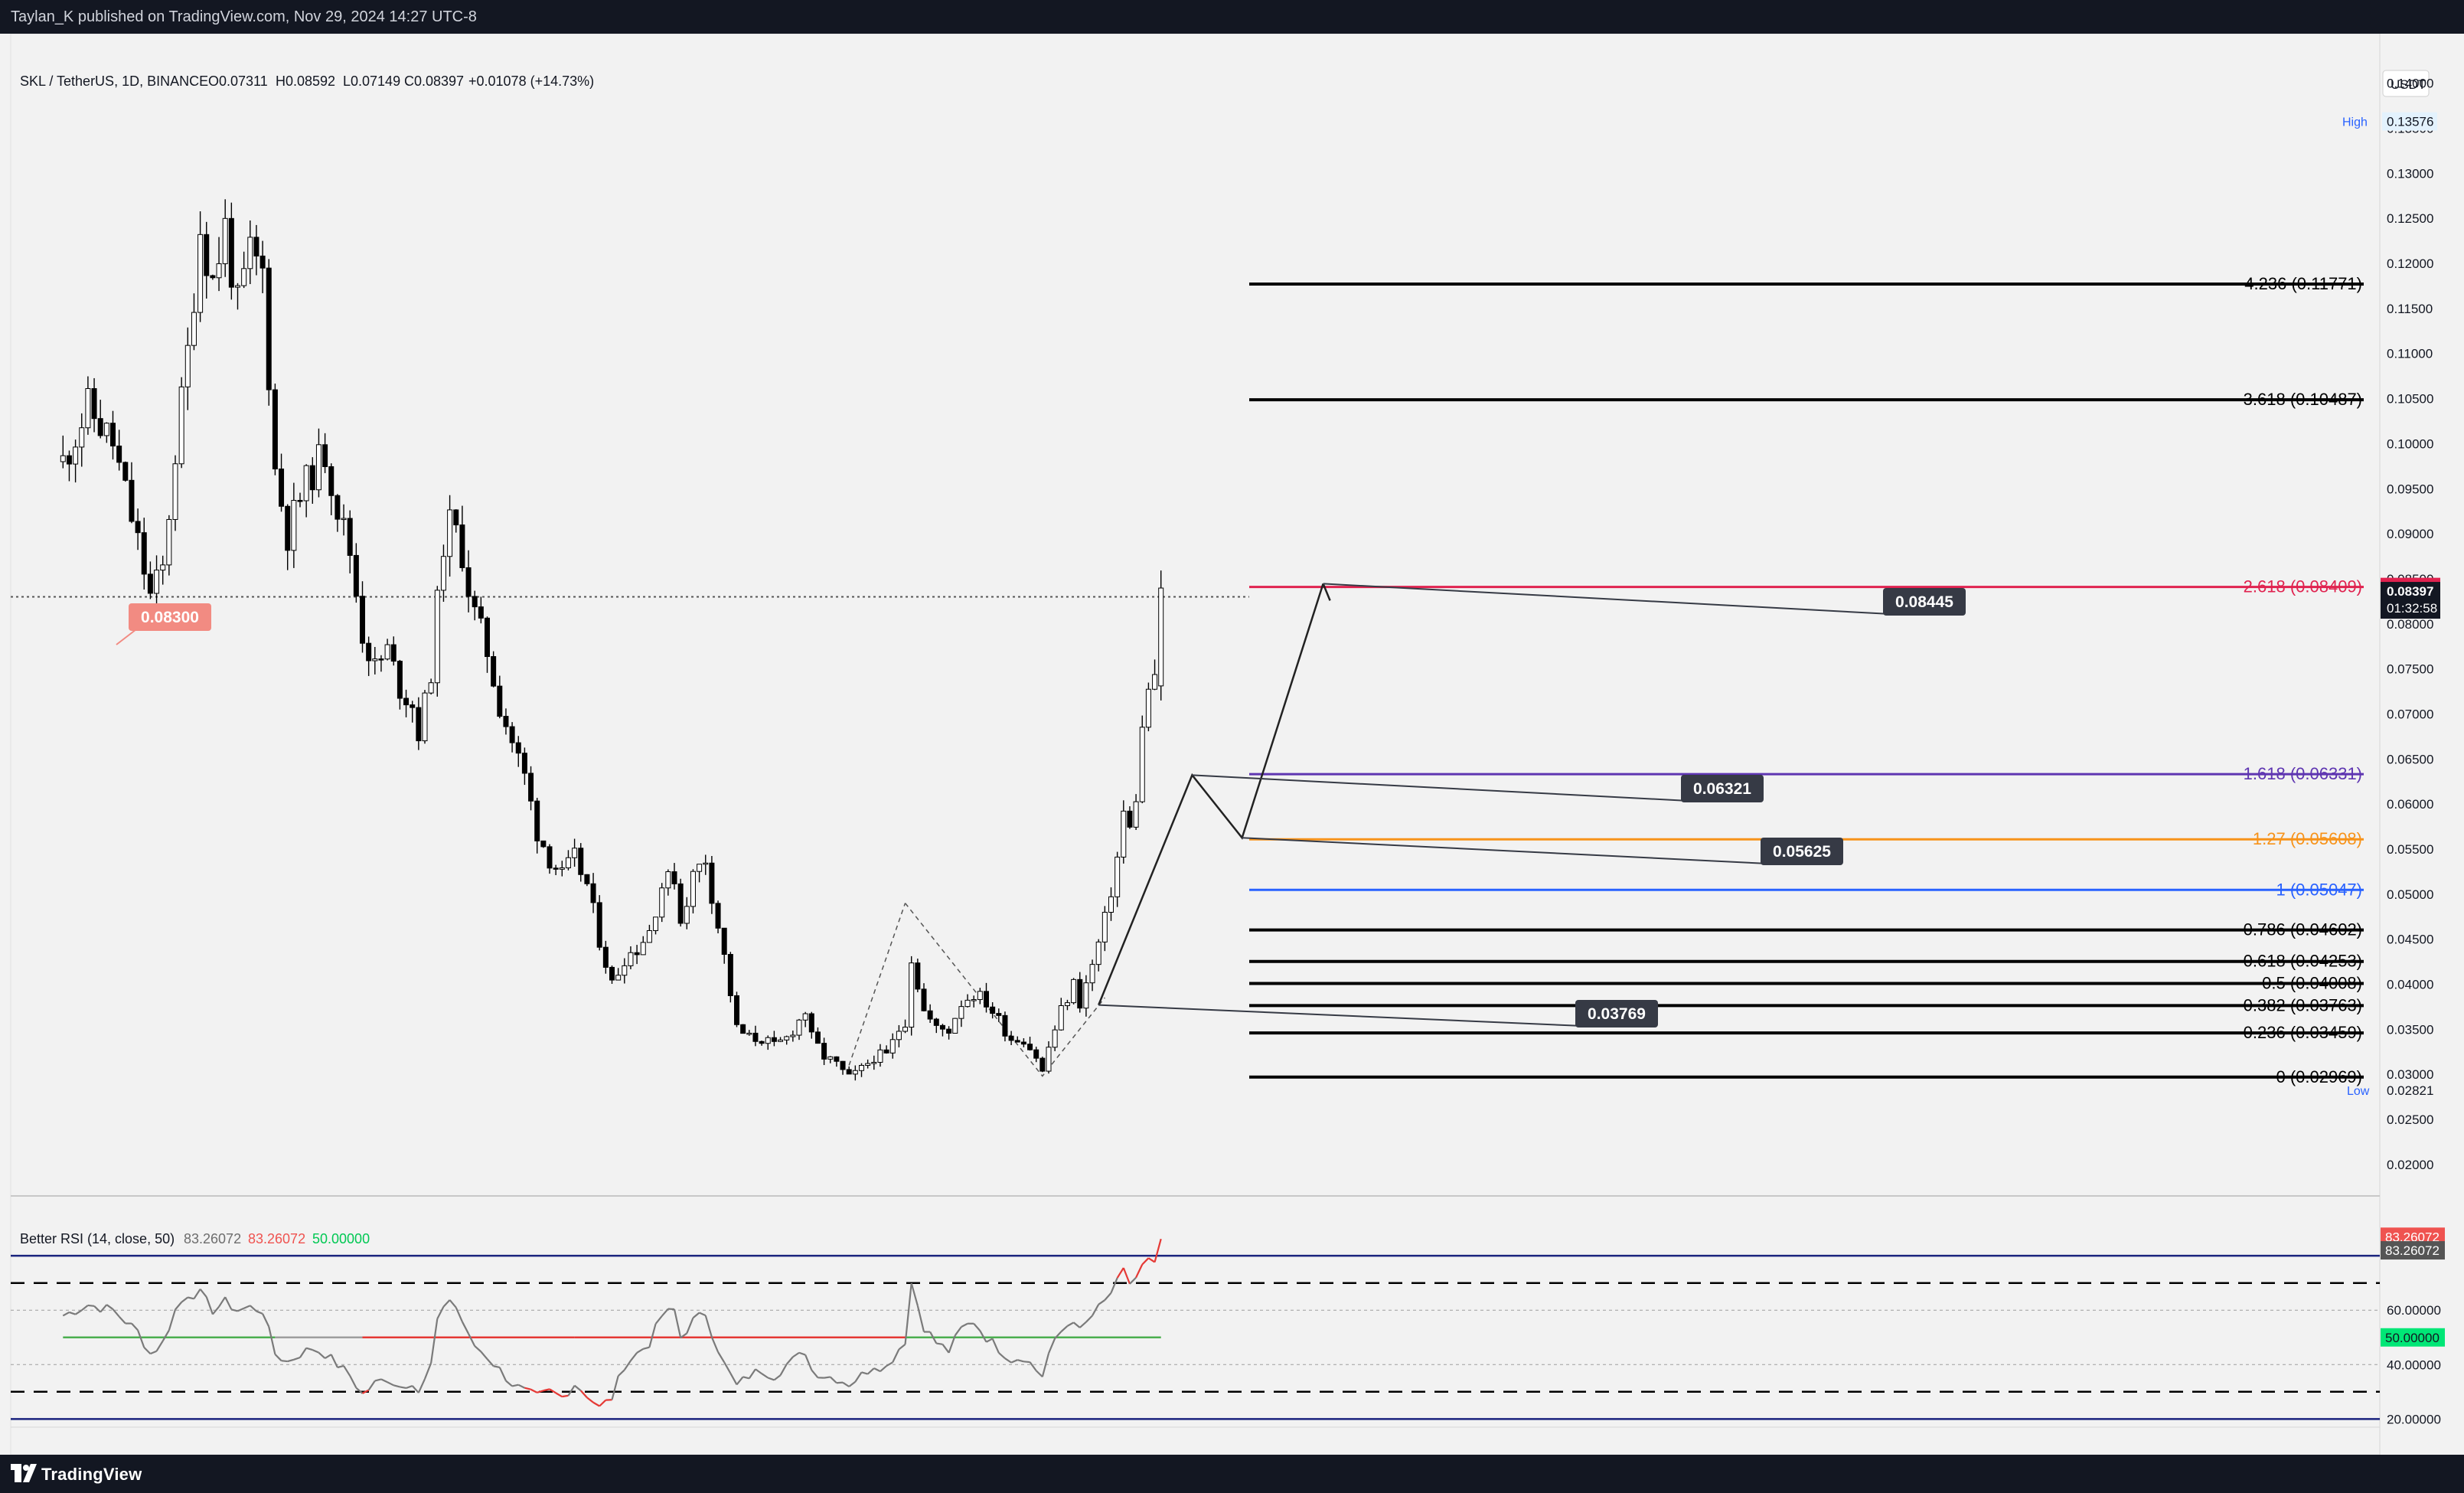  I want to click on price-callout-box, so click(1722, 788).